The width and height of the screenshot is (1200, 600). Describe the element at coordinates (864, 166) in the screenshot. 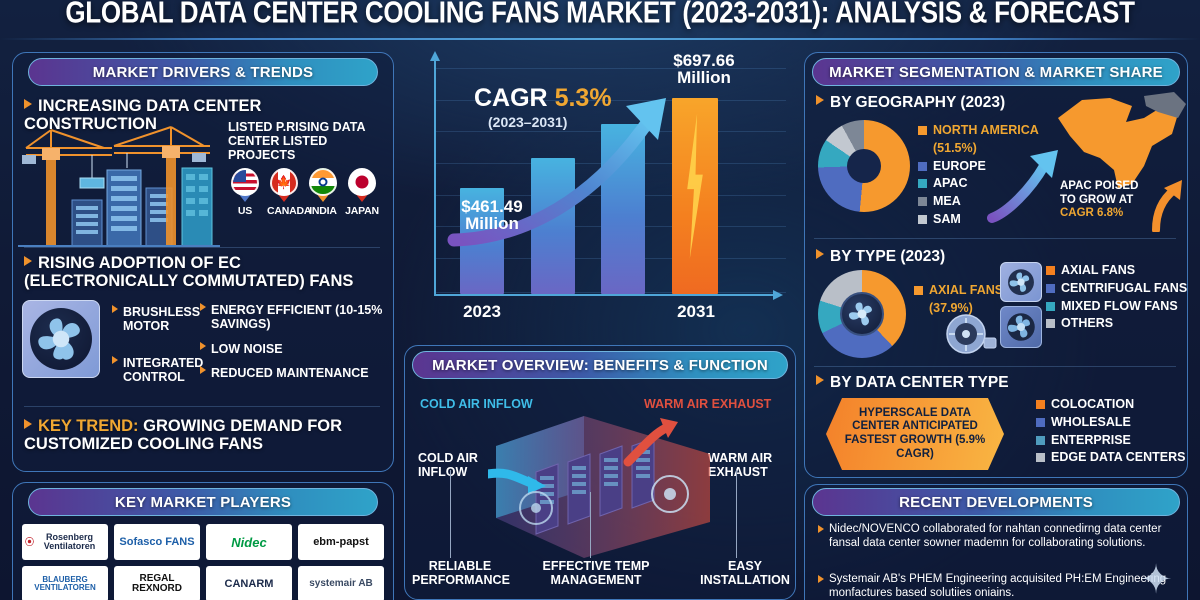

I see `geography-donut-chart` at that location.